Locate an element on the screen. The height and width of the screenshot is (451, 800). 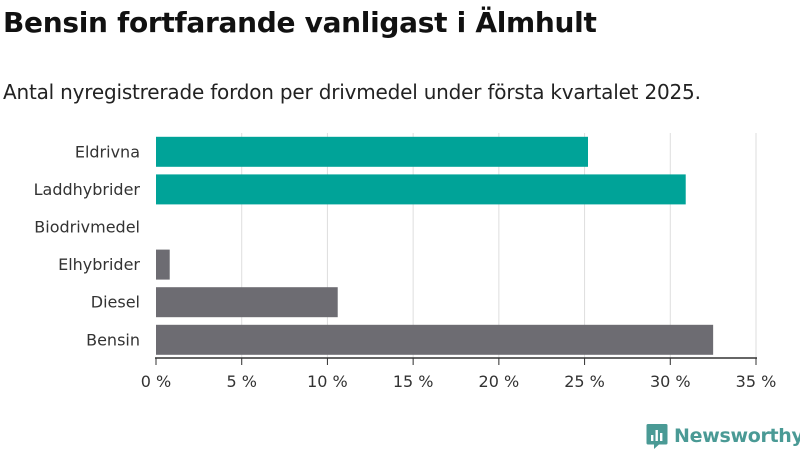
bar-bensin is located at coordinates (435, 339).